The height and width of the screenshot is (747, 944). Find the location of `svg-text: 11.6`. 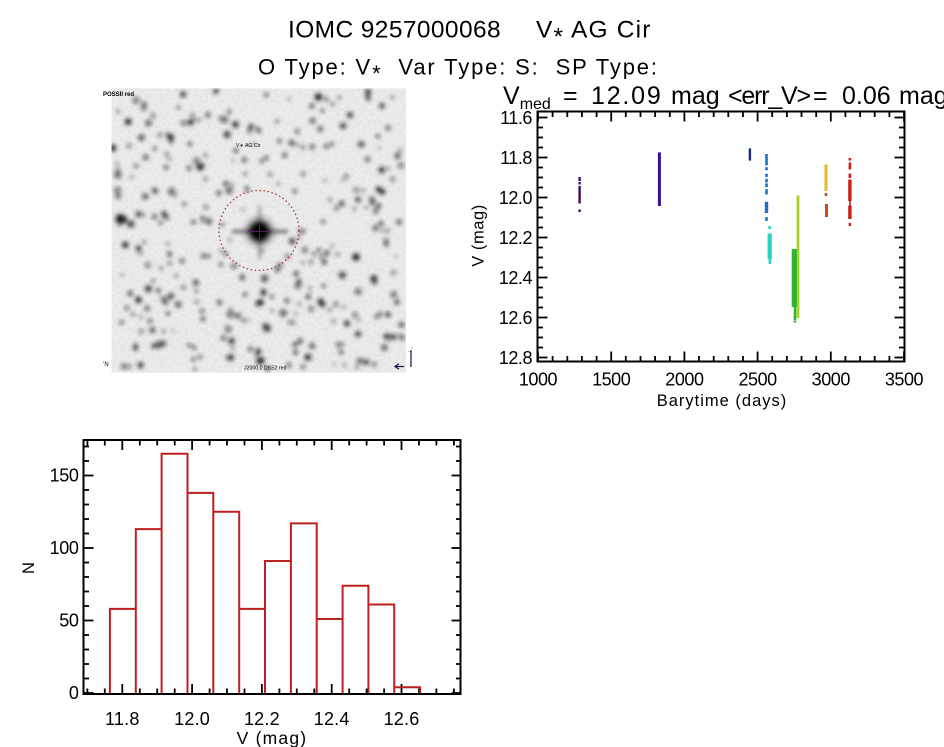

svg-text: 11.6 is located at coordinates (516, 118).